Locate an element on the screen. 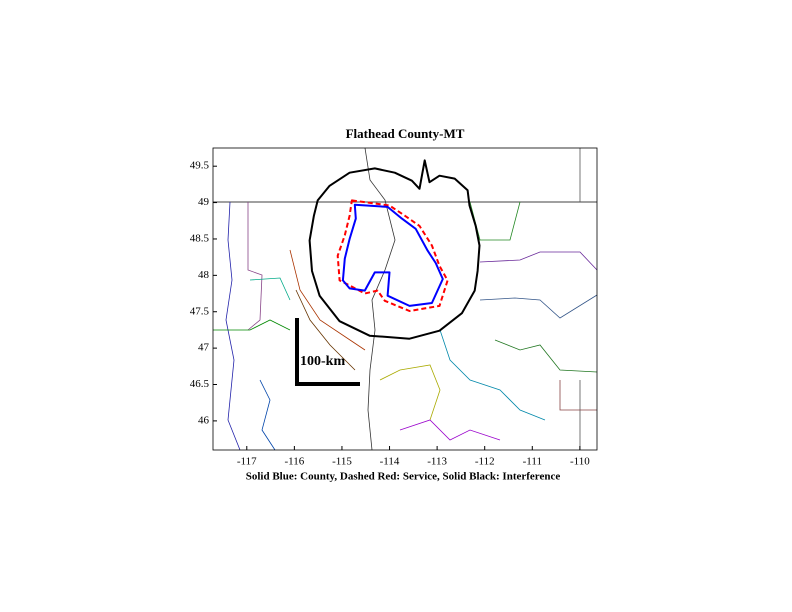 The height and width of the screenshot is (612, 792). x-tick-label: -110 is located at coordinates (580, 462).